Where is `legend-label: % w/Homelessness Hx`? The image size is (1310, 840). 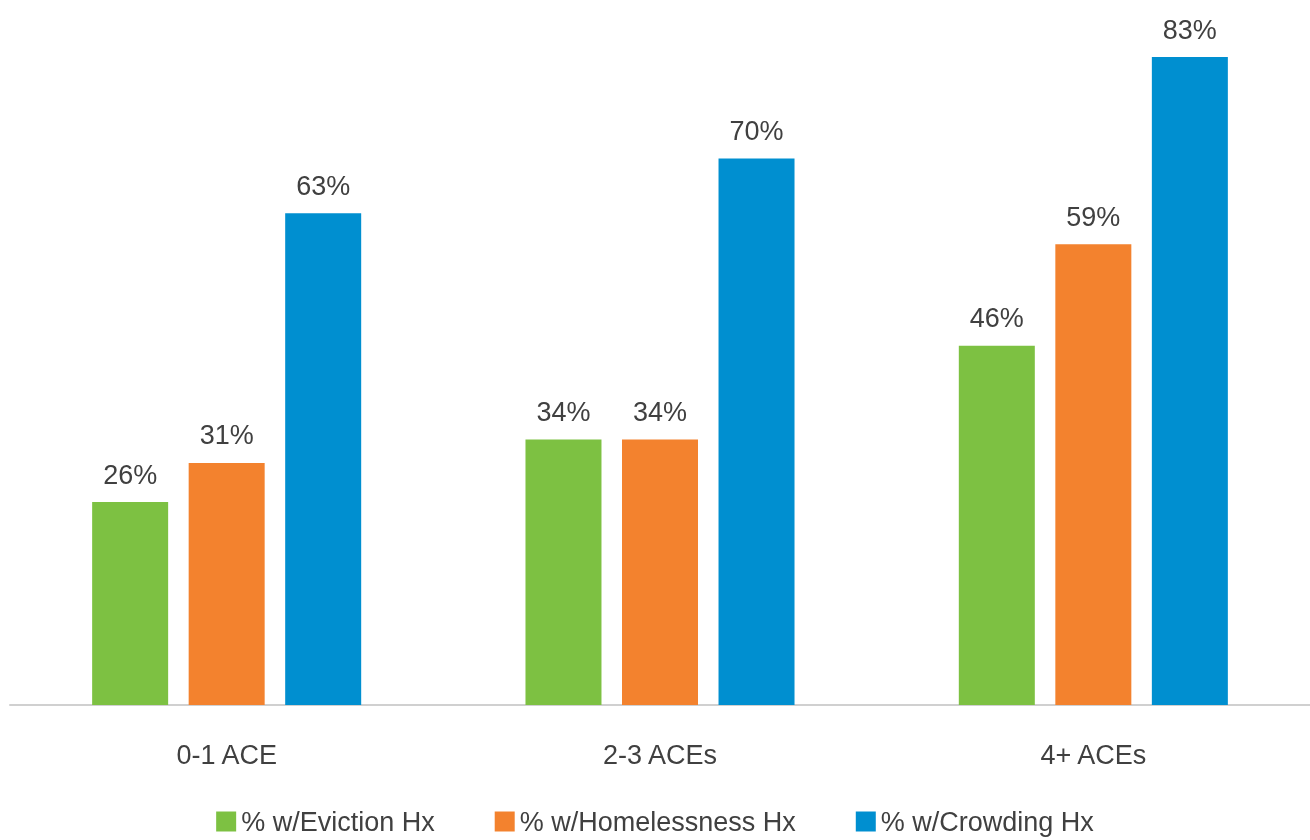 legend-label: % w/Homelessness Hx is located at coordinates (658, 821).